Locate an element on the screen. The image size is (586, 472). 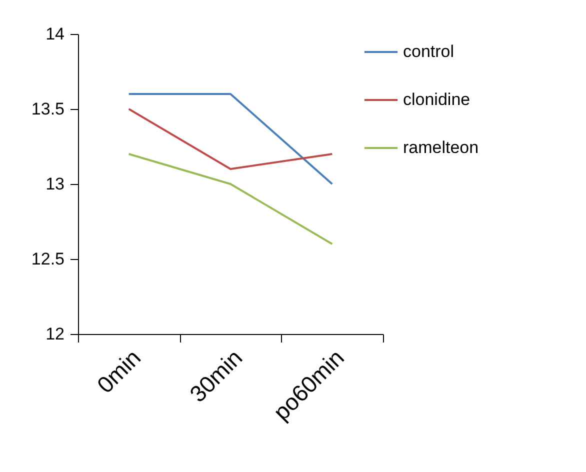
y-tick-label: 12.5 is located at coordinates (47, 259).